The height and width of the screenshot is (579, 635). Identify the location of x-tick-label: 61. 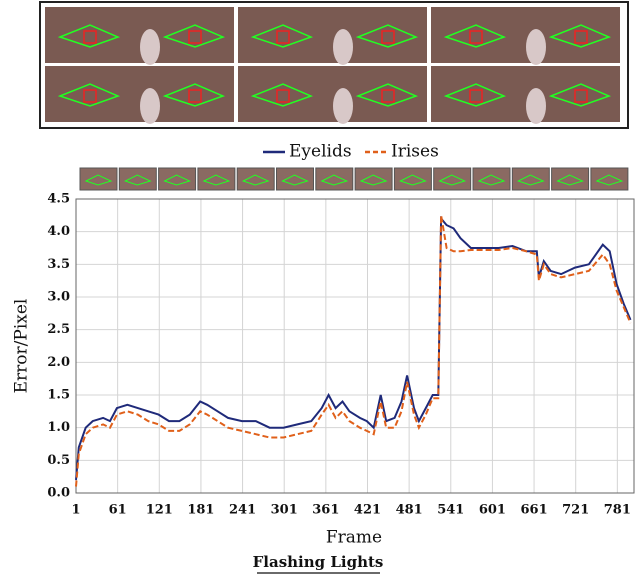
(118, 510).